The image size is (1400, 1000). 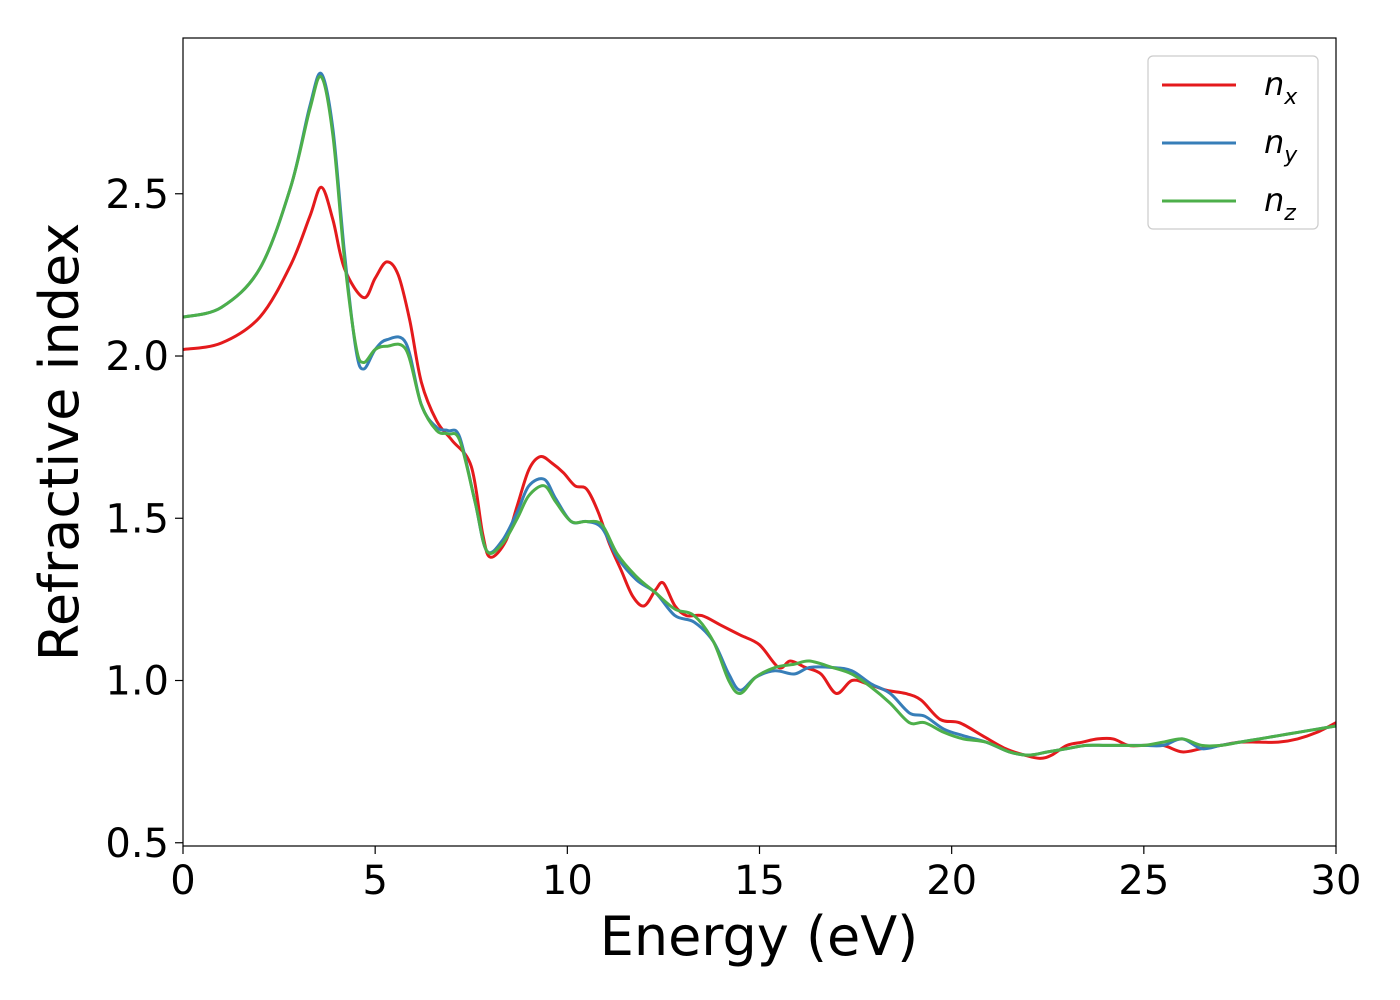 I want to click on x-tick-label: 0, so click(x=182, y=881).